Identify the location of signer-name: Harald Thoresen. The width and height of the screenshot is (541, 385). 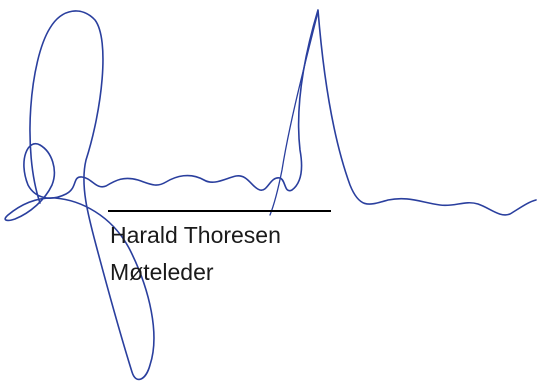
(195, 235).